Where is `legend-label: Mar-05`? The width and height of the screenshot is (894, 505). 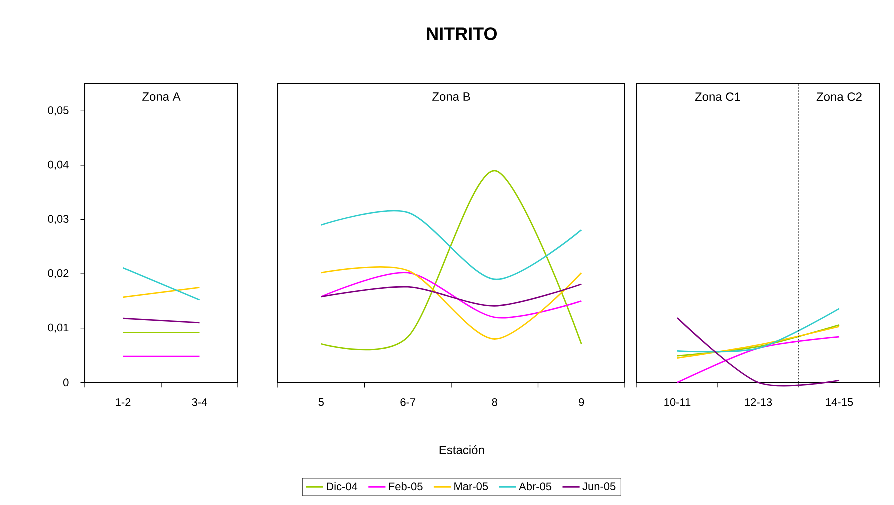
legend-label: Mar-05 is located at coordinates (471, 486).